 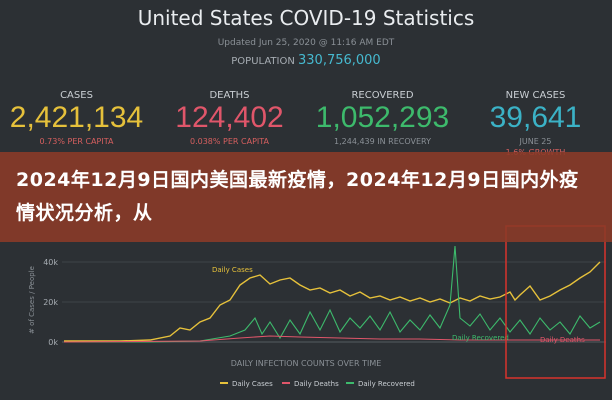 What do you see at coordinates (535, 117) in the screenshot?
I see `stat-value: 39,641` at bounding box center [535, 117].